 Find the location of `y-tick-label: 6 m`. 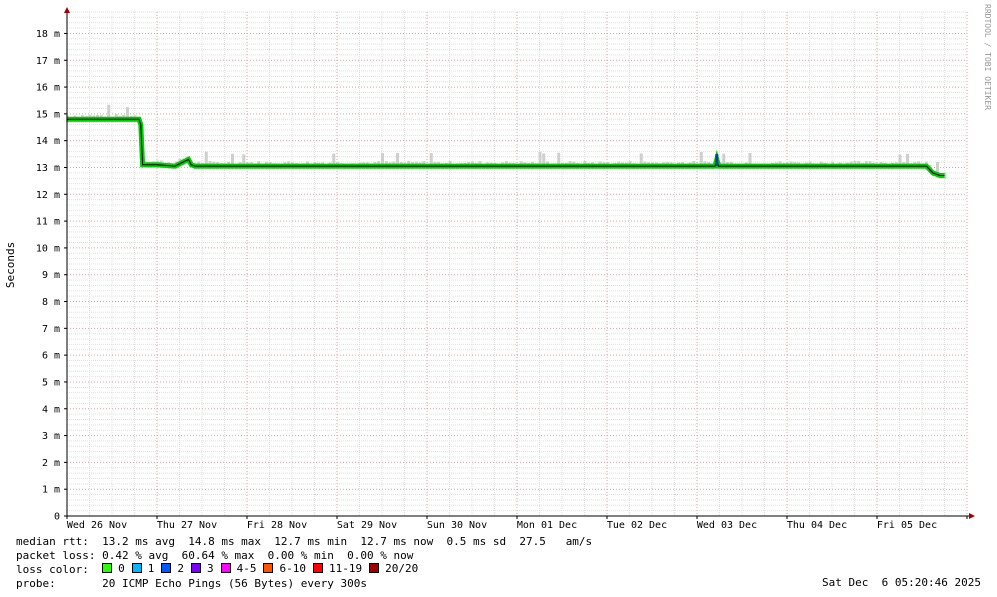

y-tick-label: 6 m is located at coordinates (51, 356).